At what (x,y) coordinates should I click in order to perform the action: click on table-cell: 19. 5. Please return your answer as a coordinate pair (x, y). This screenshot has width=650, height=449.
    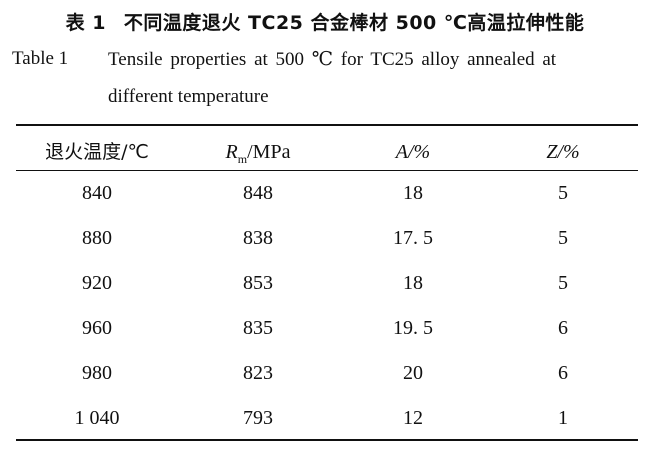
    Looking at the image, I should click on (413, 328).